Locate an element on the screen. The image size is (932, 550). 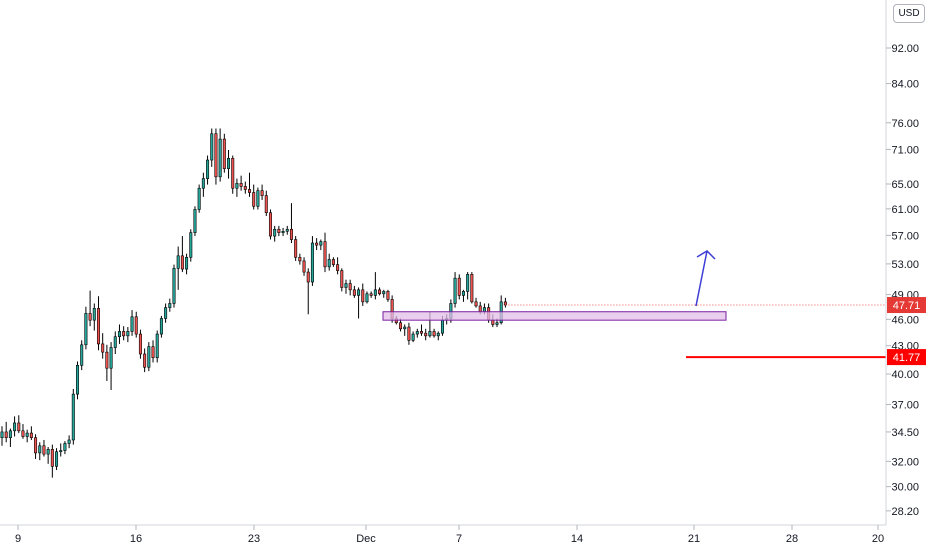
currency-button: USD is located at coordinates (909, 13).